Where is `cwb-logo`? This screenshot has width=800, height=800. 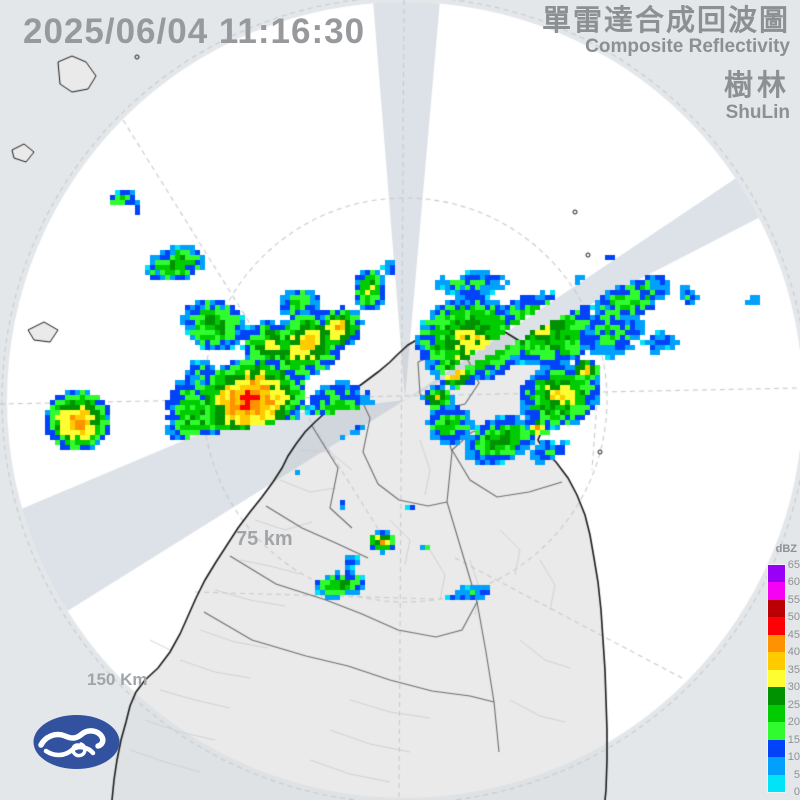
cwb-logo is located at coordinates (76, 742).